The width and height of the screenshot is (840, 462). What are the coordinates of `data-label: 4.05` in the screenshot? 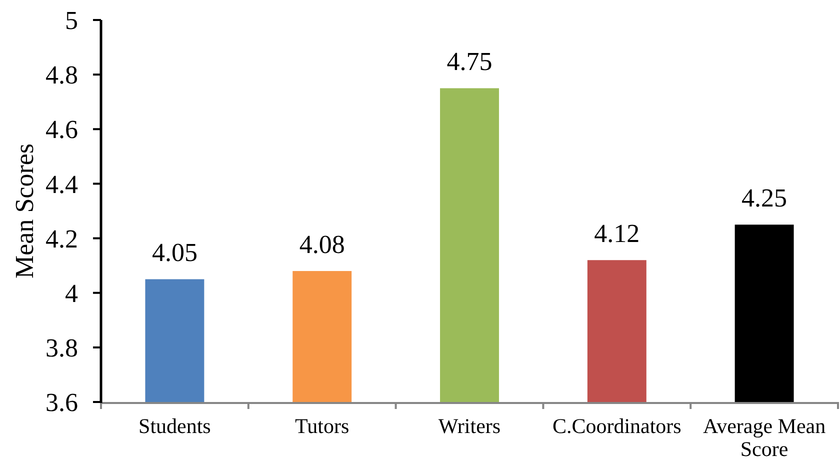 It's located at (175, 253).